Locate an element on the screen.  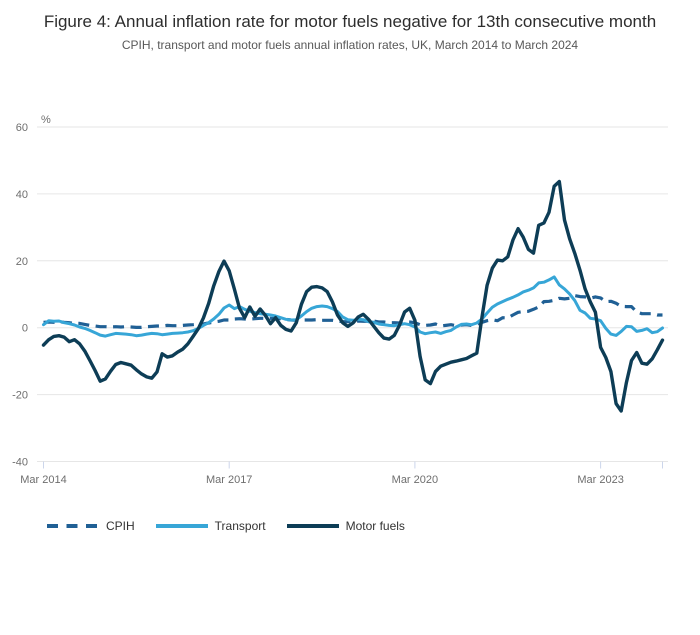
legend-item-motor-fuels: Motor fuels is located at coordinates (345, 526).